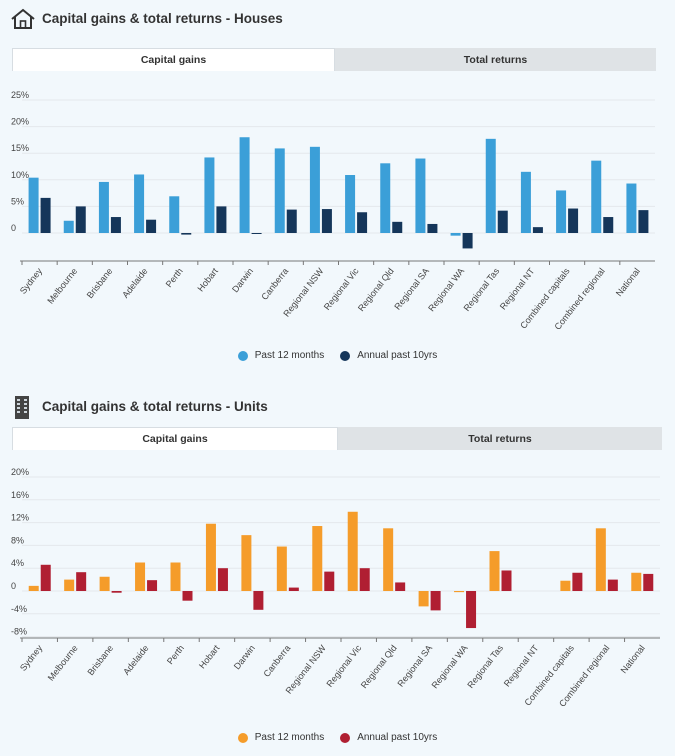  What do you see at coordinates (17, 563) in the screenshot?
I see `y-tick-label: 4%` at bounding box center [17, 563].